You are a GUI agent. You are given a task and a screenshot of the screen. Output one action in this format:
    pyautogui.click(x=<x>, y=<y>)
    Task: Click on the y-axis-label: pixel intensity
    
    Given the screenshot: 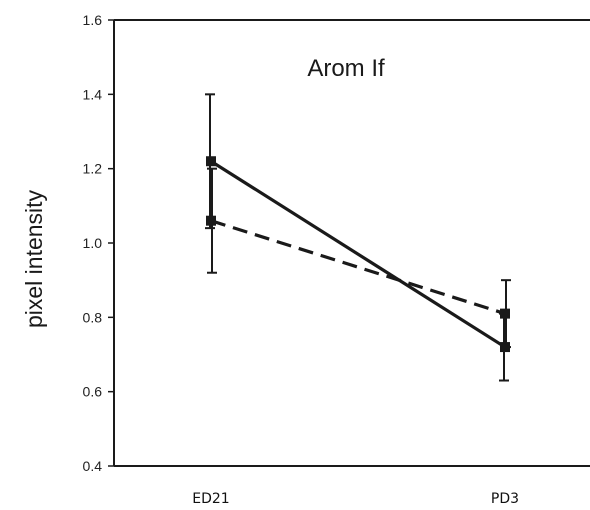 What is the action you would take?
    pyautogui.click(x=34, y=258)
    